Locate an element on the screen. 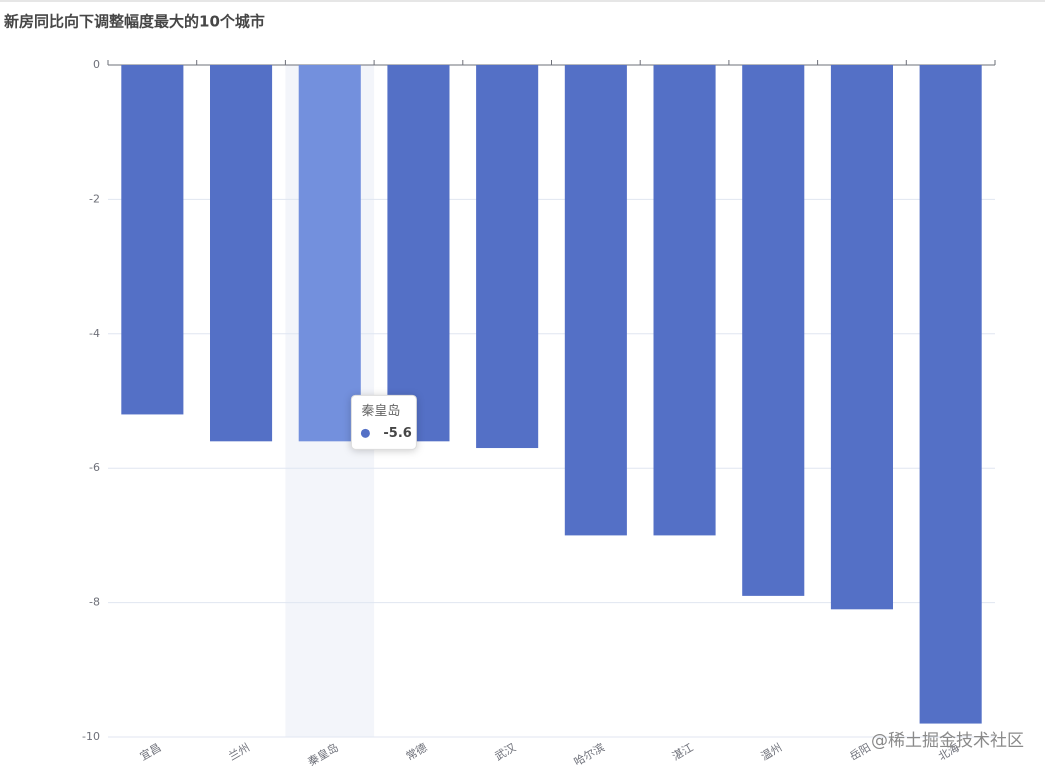 The image size is (1045, 772). tooltip-title: 秦皇岛 is located at coordinates (380, 411).